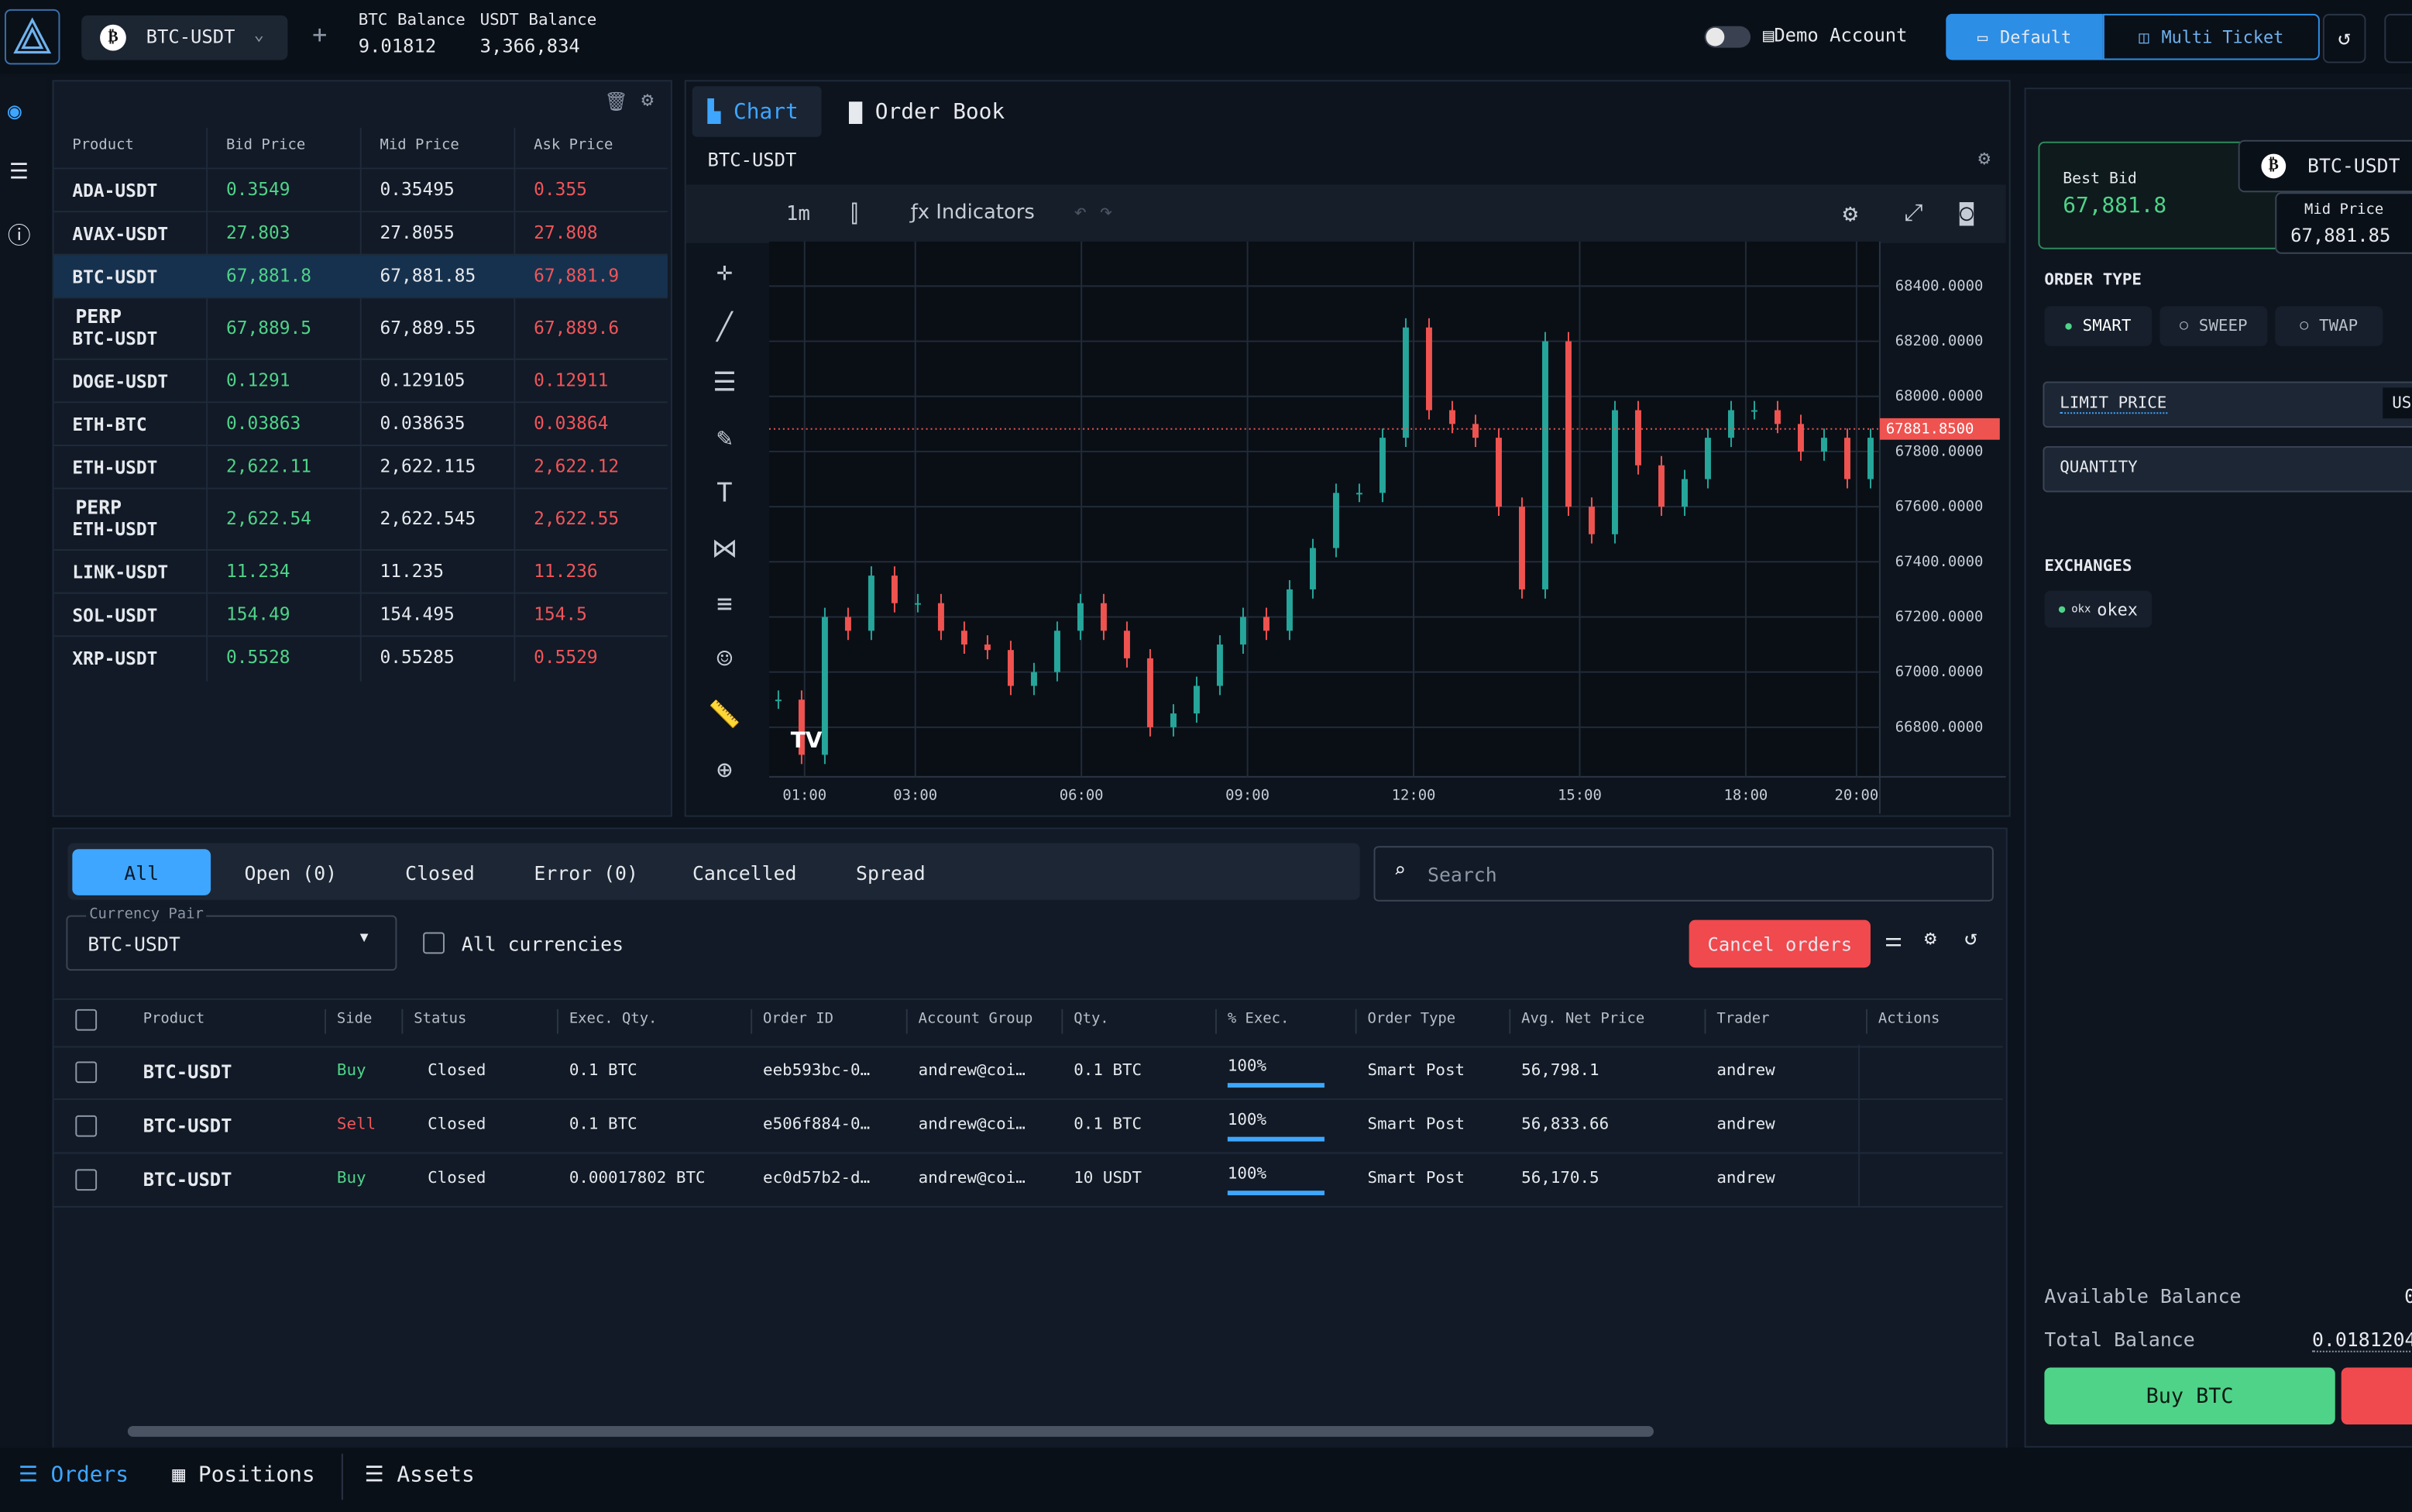  Describe the element at coordinates (2397, 403) in the screenshot. I see `limit-unit: US` at that location.